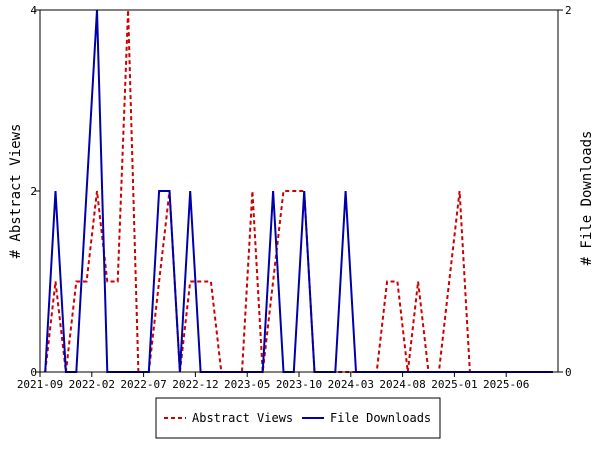 Image resolution: width=600 pixels, height=450 pixels. I want to click on x-tick-label: 2022-12, so click(195, 384).